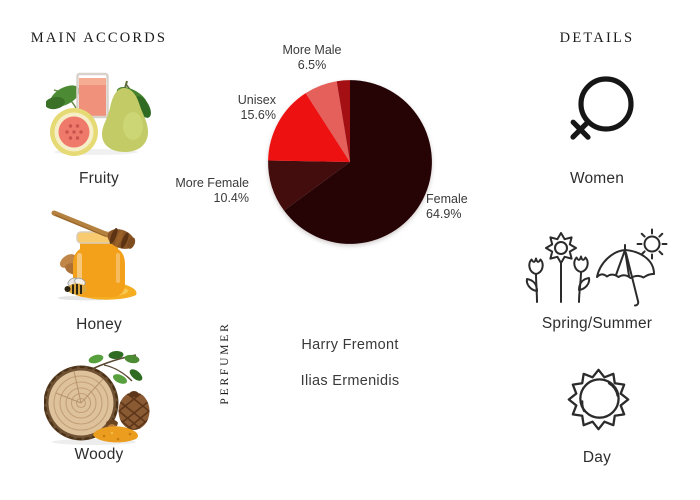 This screenshot has height=500, width=700. I want to click on detail-label-spring-summer: Spring/Summer, so click(597, 323).